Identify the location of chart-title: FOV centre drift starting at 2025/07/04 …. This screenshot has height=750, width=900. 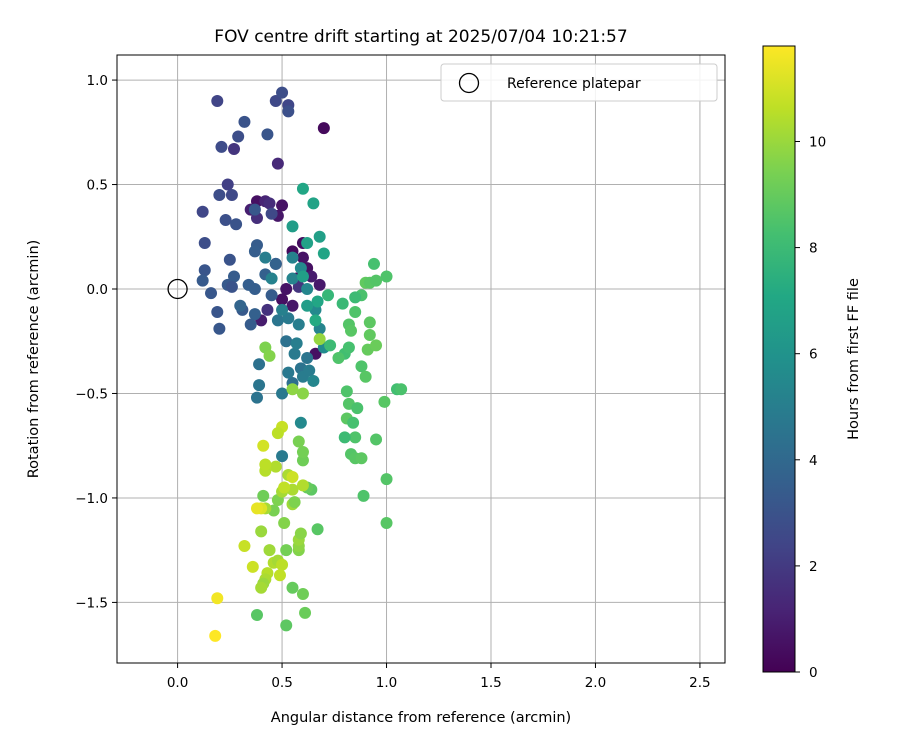
(420, 37).